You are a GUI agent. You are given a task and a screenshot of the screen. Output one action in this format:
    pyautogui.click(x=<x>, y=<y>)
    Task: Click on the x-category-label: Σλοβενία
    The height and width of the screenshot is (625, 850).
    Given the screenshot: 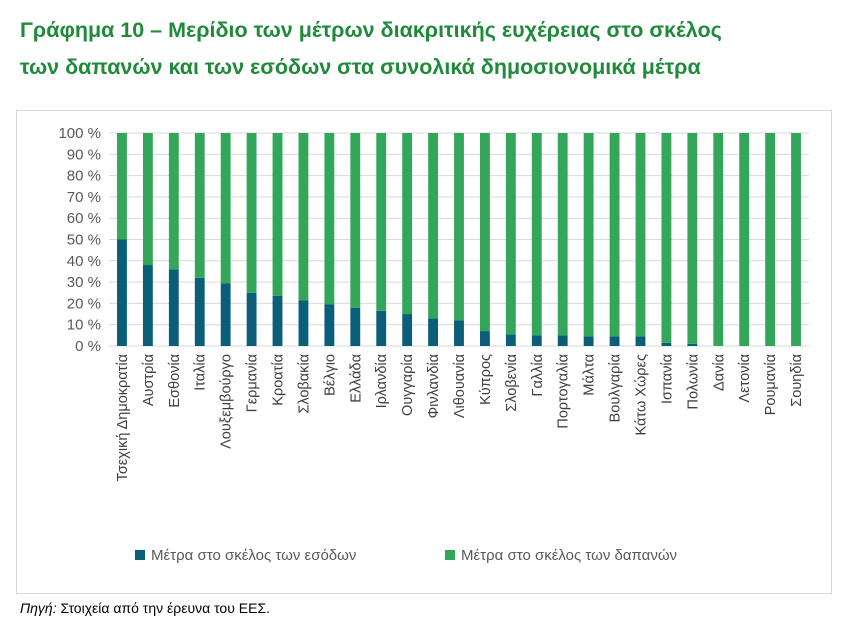 What is the action you would take?
    pyautogui.click(x=512, y=383)
    